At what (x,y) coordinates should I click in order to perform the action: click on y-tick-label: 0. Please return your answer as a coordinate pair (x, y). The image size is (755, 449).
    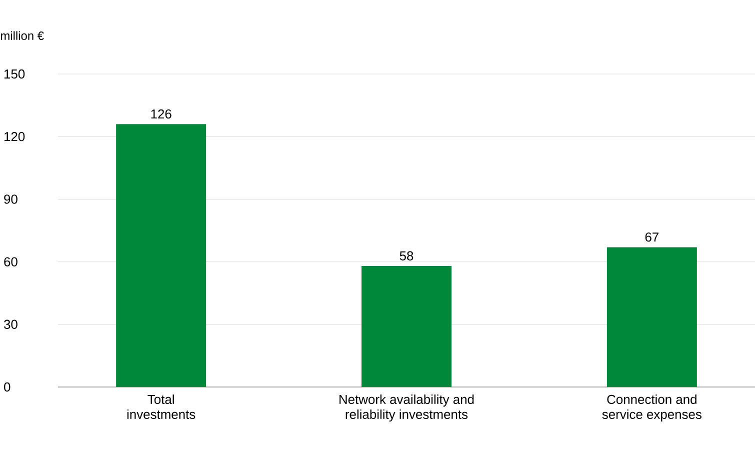
    Looking at the image, I should click on (7, 387).